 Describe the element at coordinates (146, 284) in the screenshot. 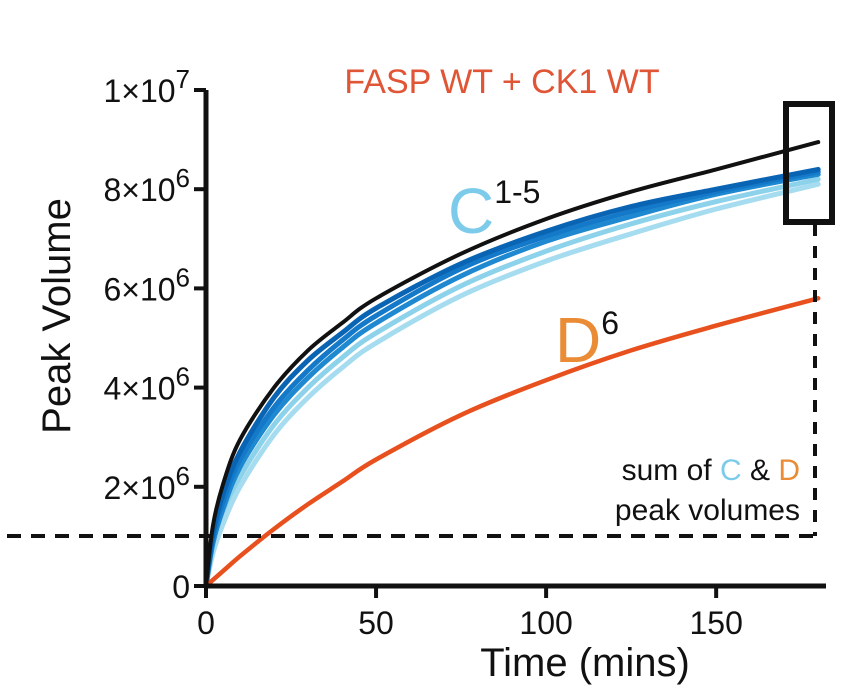

I see `y-tick-label: 6×10⁶` at that location.